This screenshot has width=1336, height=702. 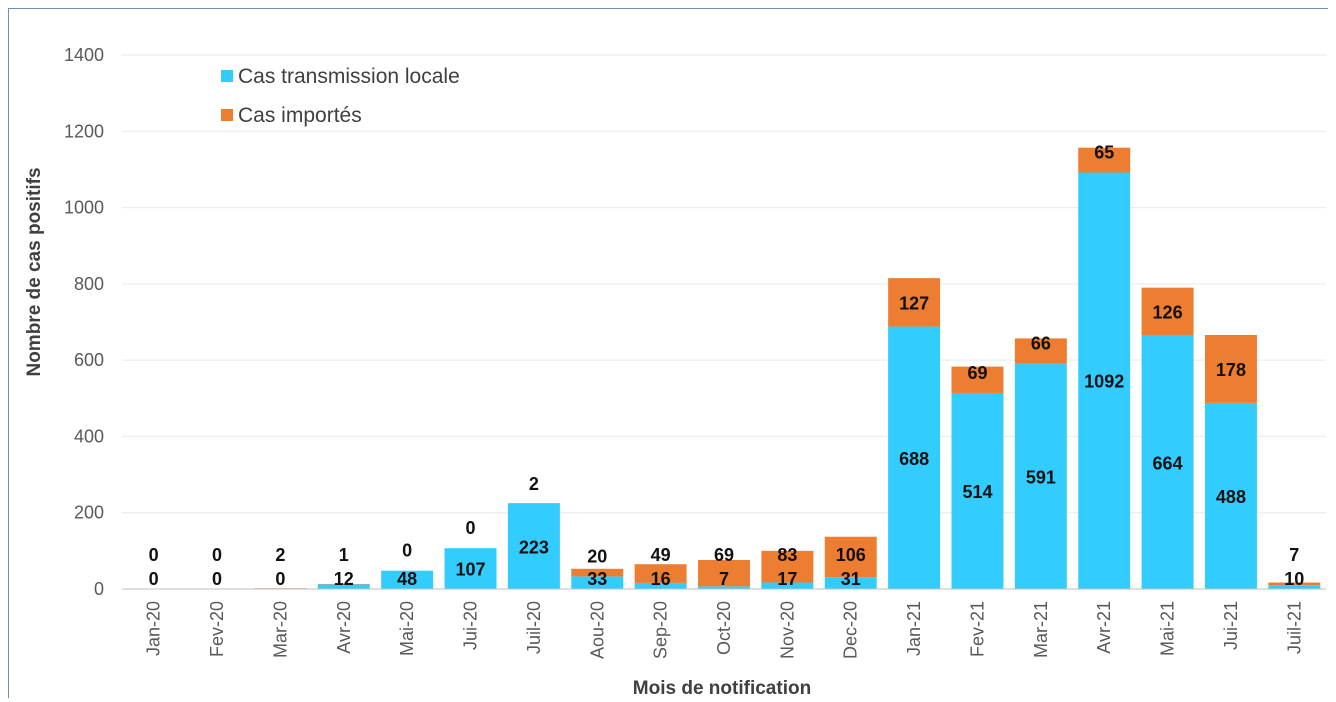 What do you see at coordinates (597, 556) in the screenshot?
I see `data-label-imported: 20` at bounding box center [597, 556].